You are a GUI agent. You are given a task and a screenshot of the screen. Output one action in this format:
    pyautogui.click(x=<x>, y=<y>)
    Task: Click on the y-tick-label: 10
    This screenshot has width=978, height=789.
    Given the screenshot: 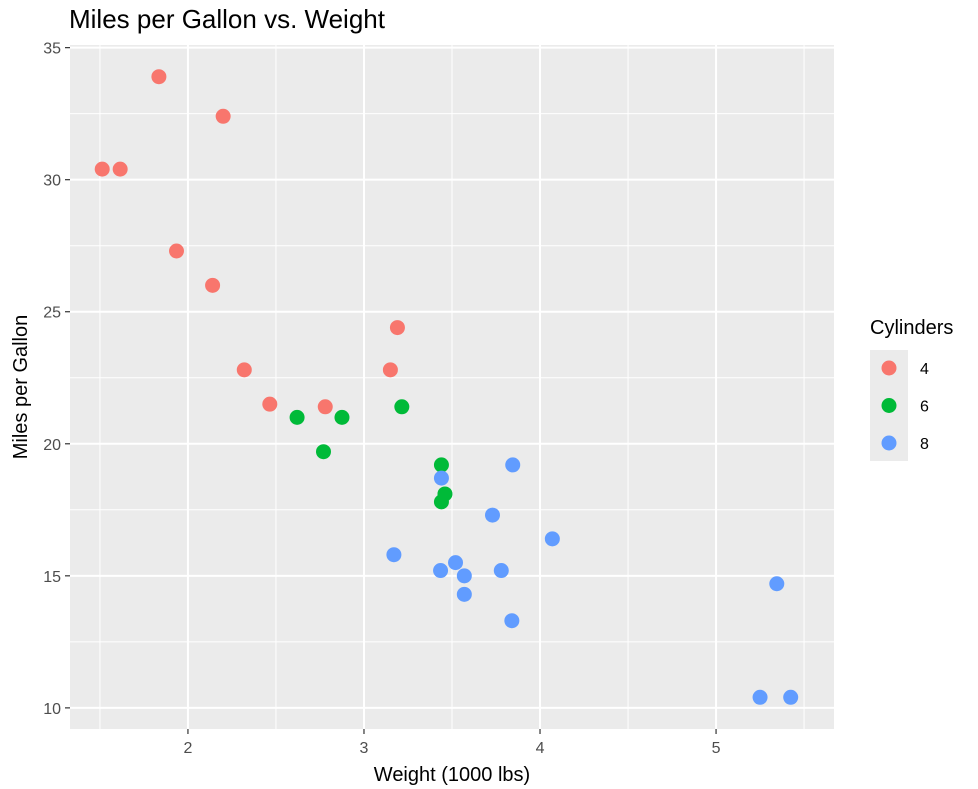 What is the action you would take?
    pyautogui.click(x=52, y=709)
    